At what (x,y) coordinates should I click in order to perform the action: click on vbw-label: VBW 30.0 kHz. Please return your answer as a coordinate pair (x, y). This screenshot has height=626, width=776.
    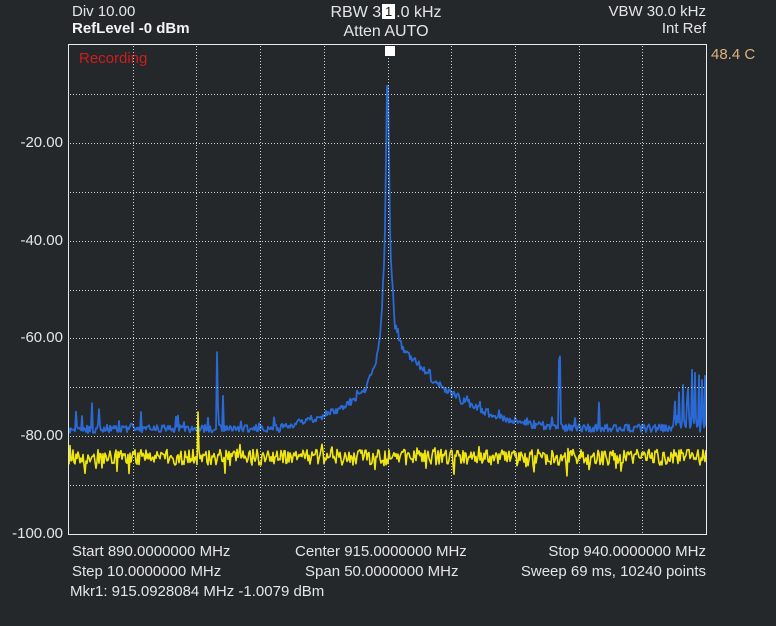
    Looking at the image, I should click on (657, 11).